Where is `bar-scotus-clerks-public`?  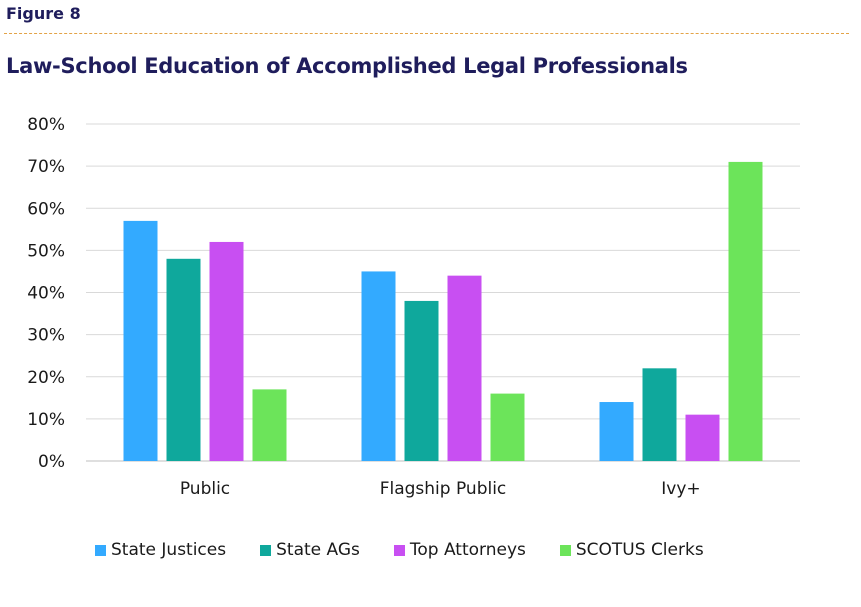
bar-scotus-clerks-public is located at coordinates (269, 425).